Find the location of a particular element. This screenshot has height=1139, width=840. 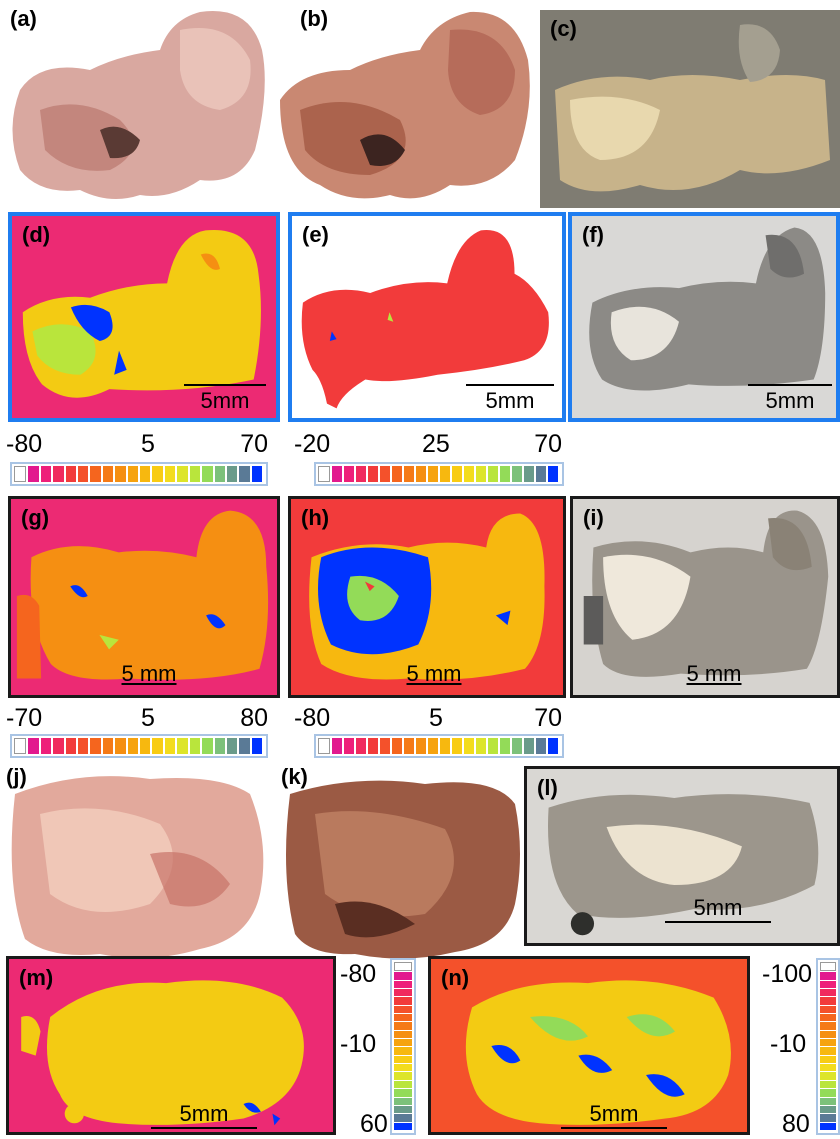

colorbar-h: -80 5 70 is located at coordinates (428, 719).